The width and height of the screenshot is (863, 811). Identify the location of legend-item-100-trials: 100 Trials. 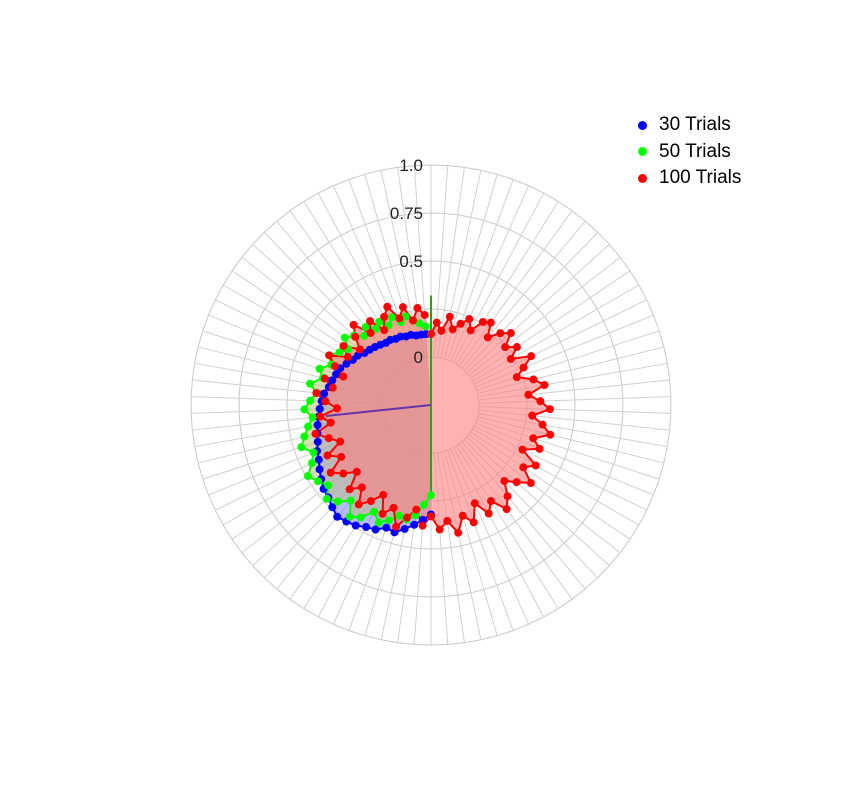
(688, 178).